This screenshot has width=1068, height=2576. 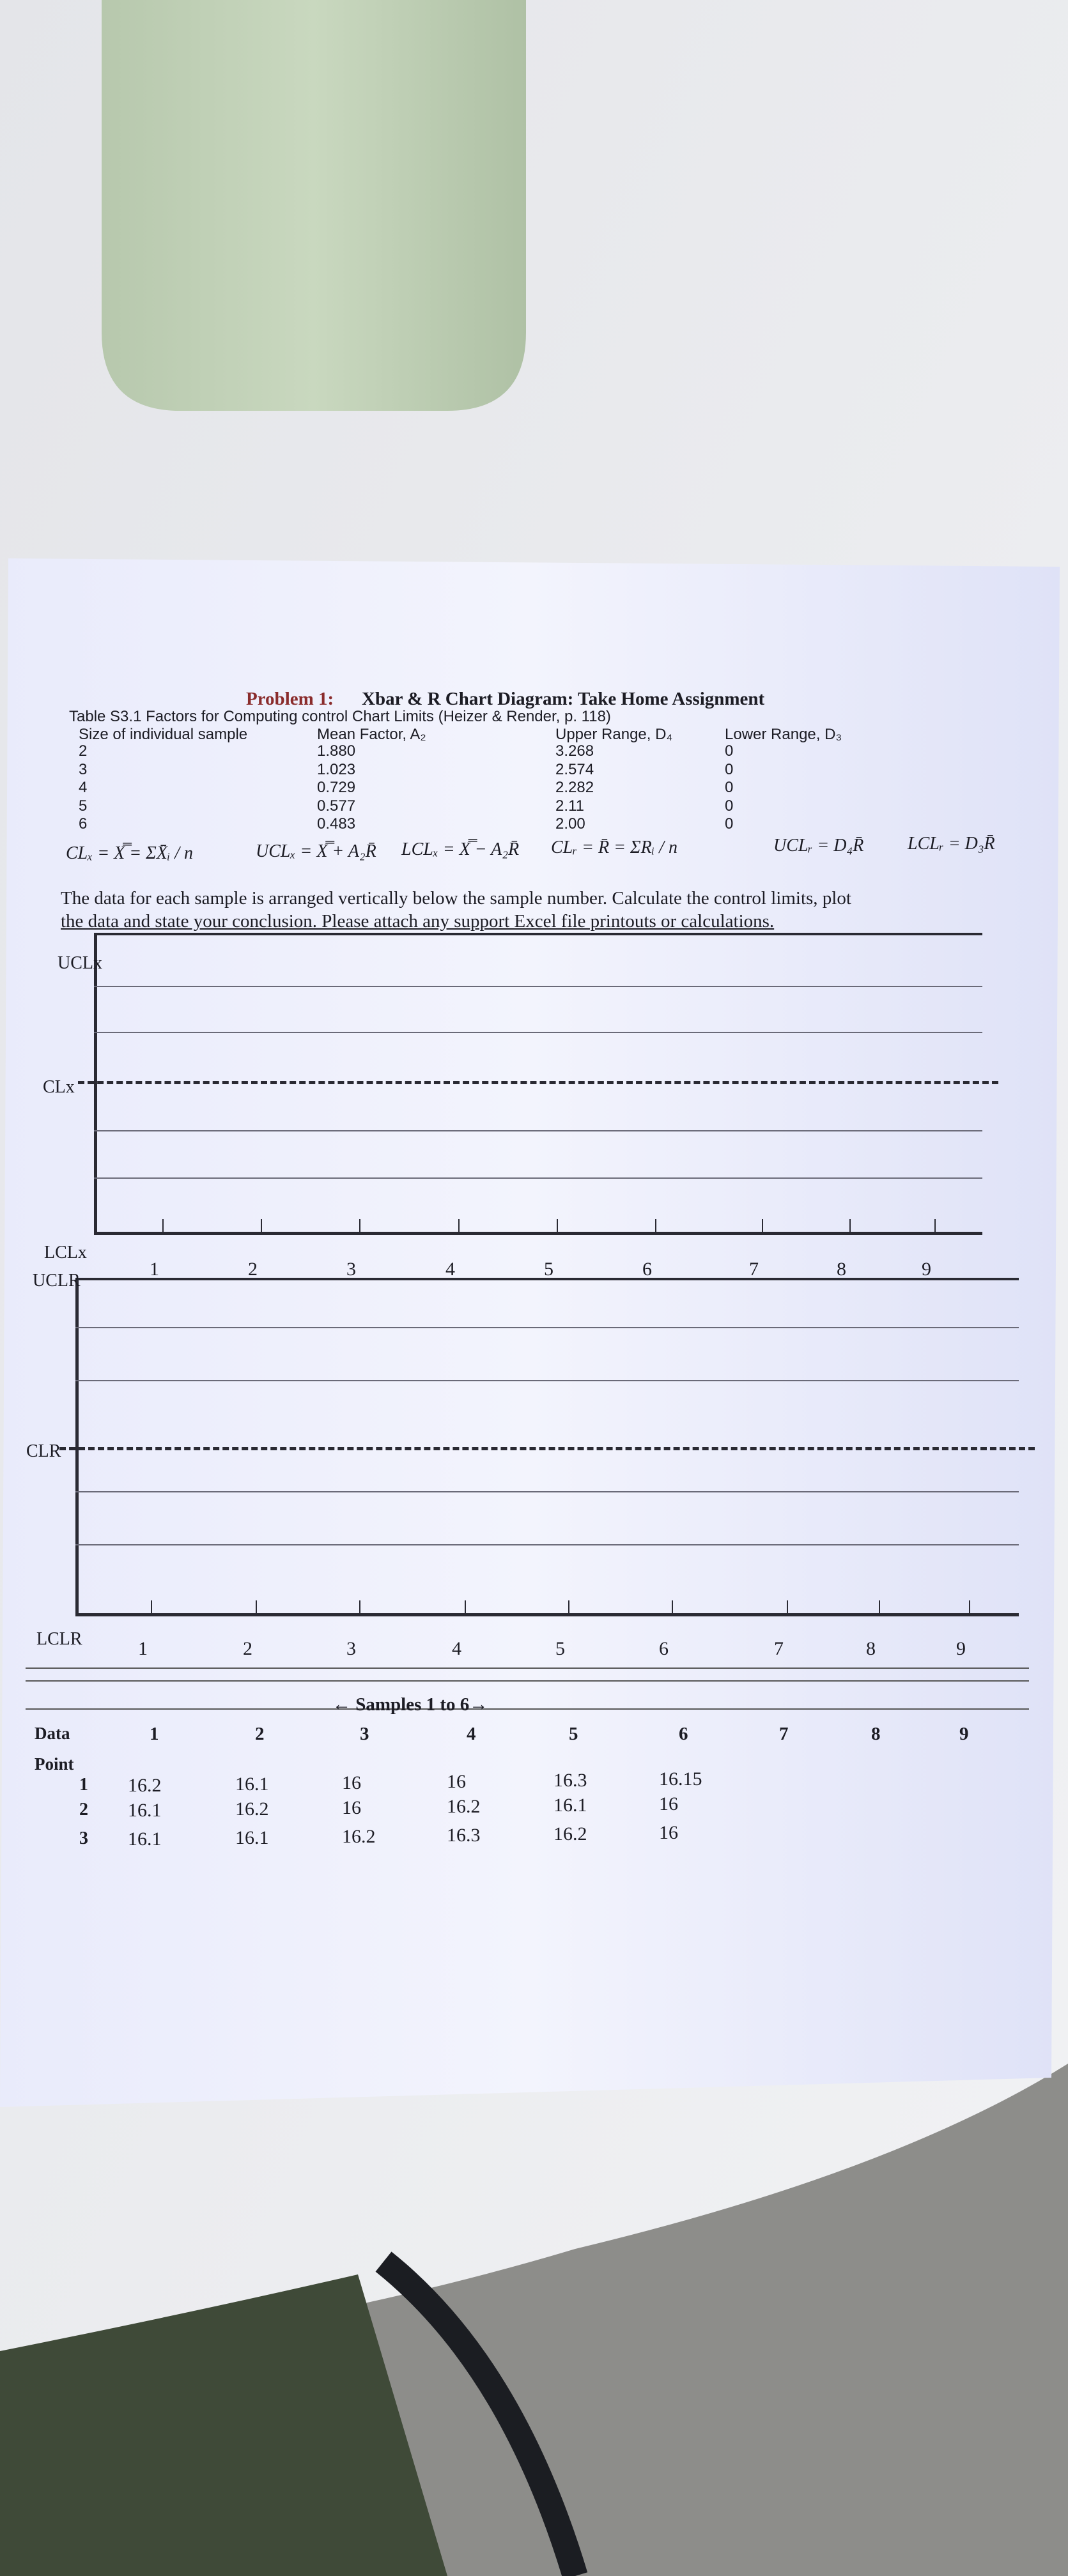 I want to click on data-header: Data, so click(x=52, y=1733).